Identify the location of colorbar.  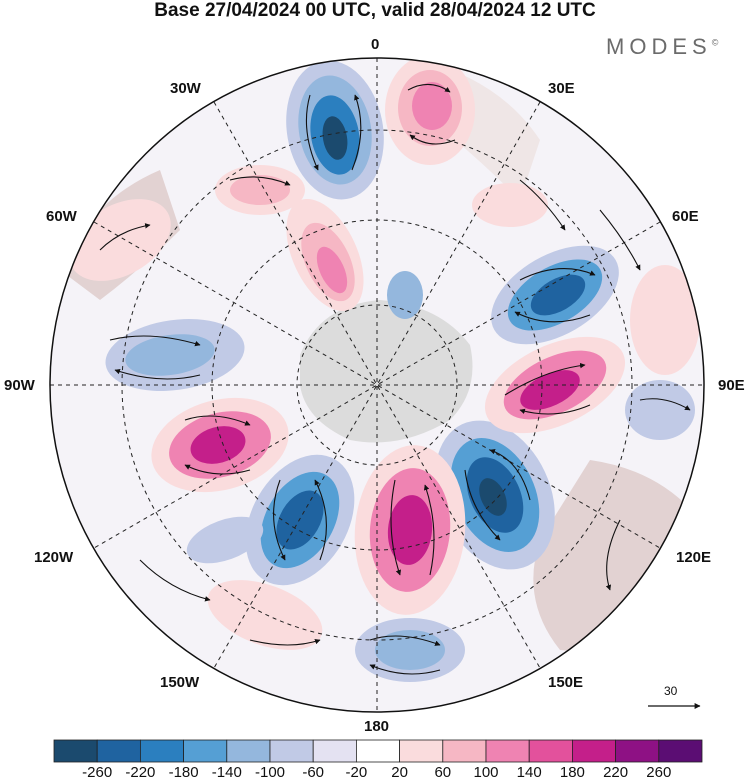
(378, 751).